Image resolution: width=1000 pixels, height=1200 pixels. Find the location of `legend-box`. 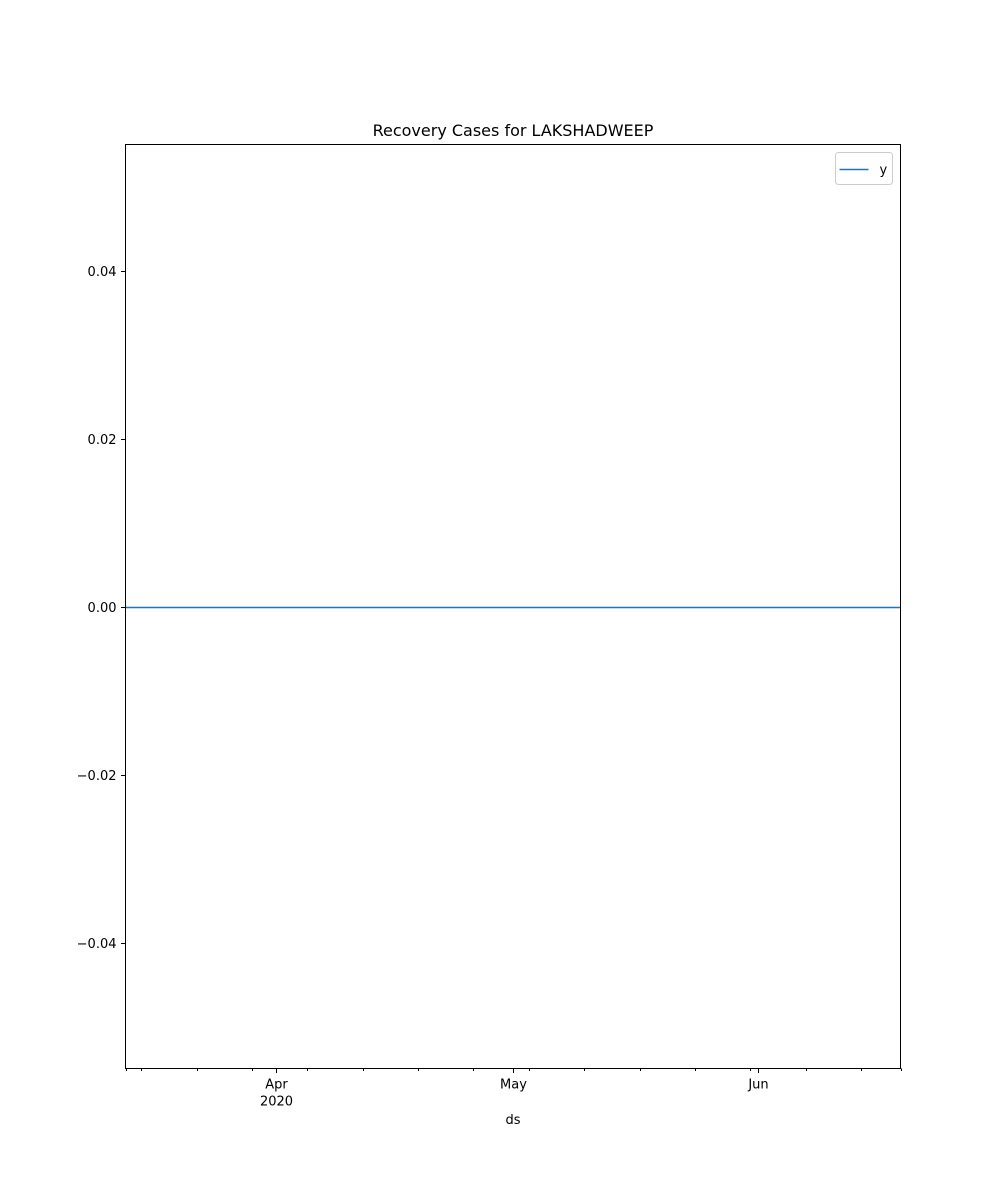

legend-box is located at coordinates (864, 168).